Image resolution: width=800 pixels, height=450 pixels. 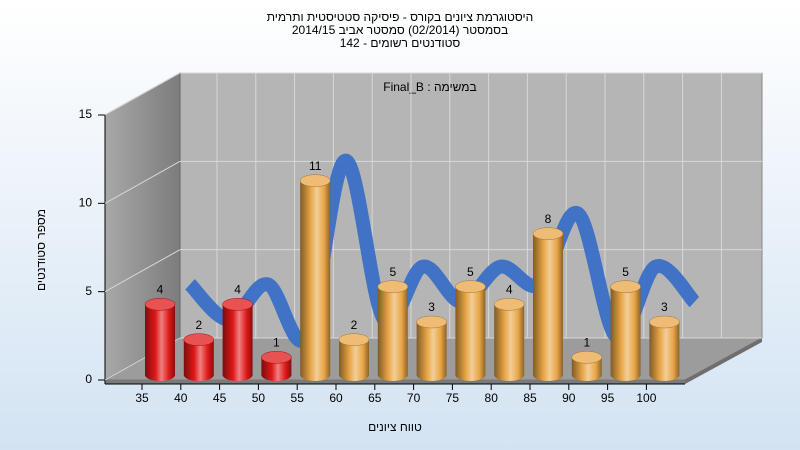 I want to click on x-tick-label: 95, so click(x=608, y=398).